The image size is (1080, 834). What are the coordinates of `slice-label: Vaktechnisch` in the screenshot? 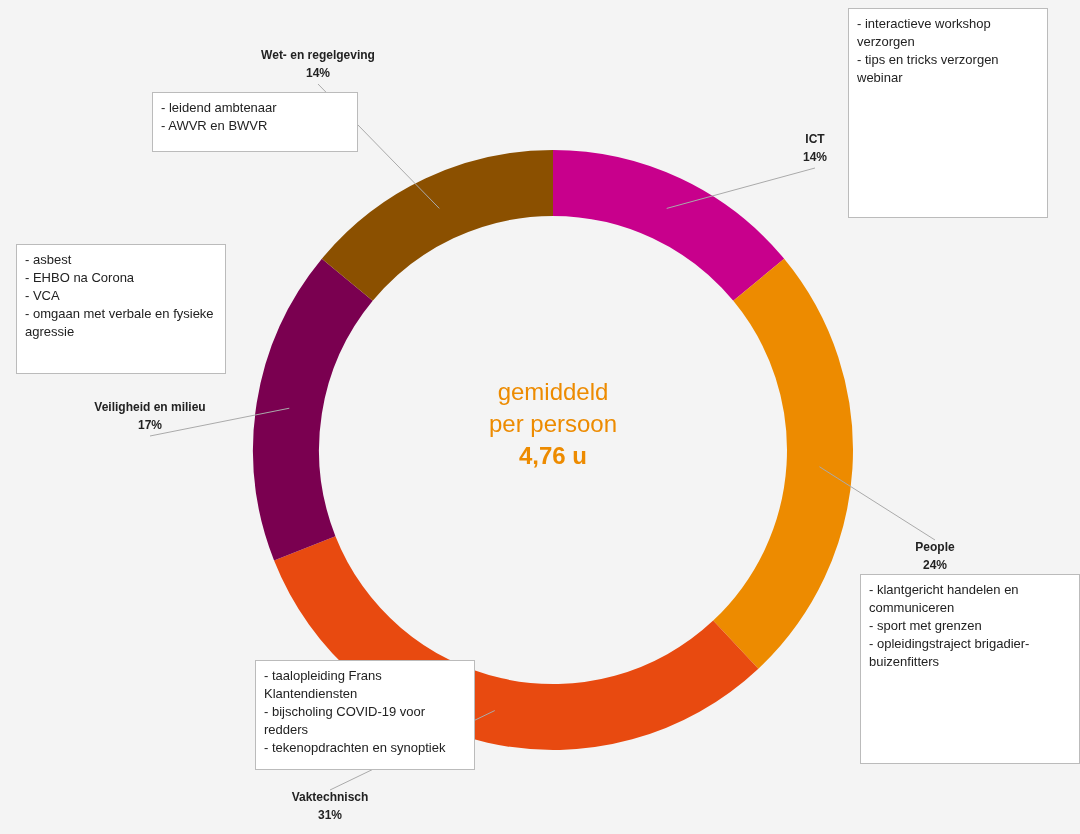 It's located at (330, 797).